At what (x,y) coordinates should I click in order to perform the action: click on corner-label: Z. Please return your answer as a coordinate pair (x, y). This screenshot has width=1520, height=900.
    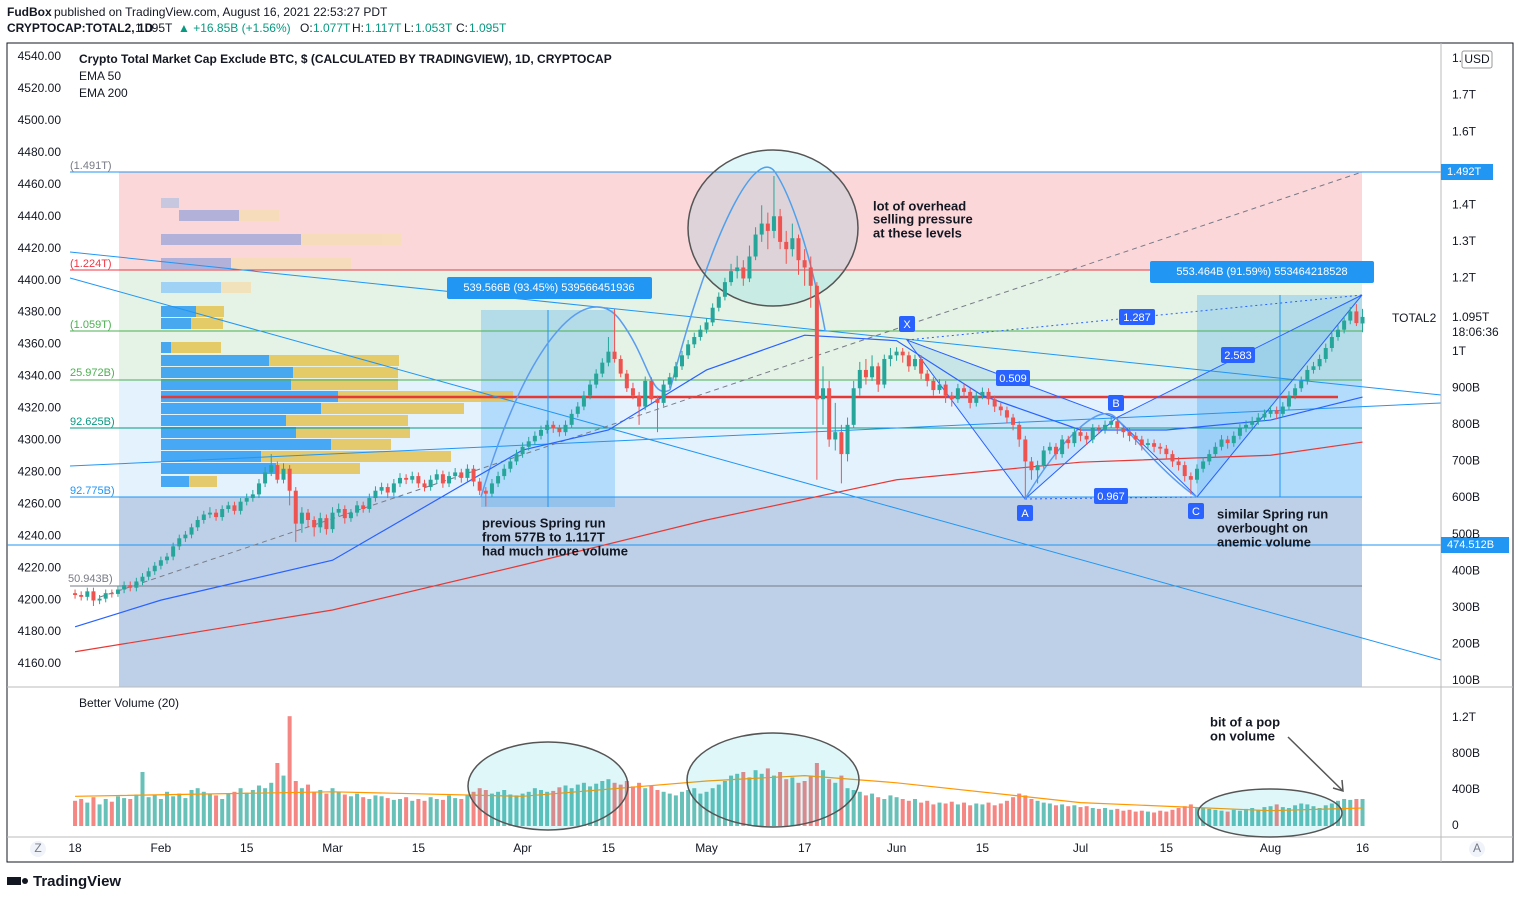
    Looking at the image, I should click on (37, 848).